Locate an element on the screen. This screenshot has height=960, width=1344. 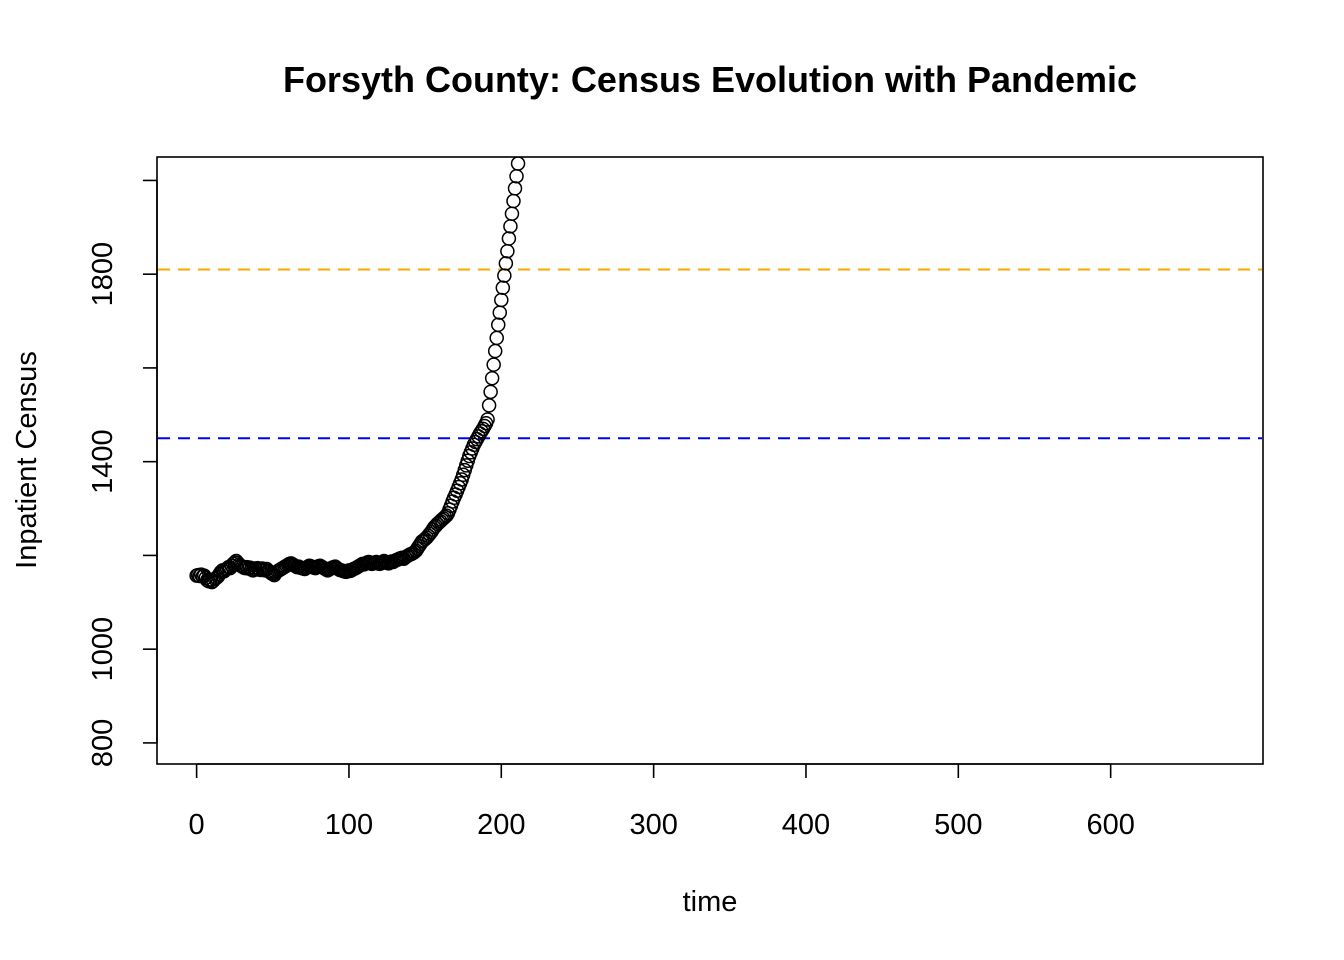
x-axis: 0 100 200 300 400 500 600 is located at coordinates (662, 802).